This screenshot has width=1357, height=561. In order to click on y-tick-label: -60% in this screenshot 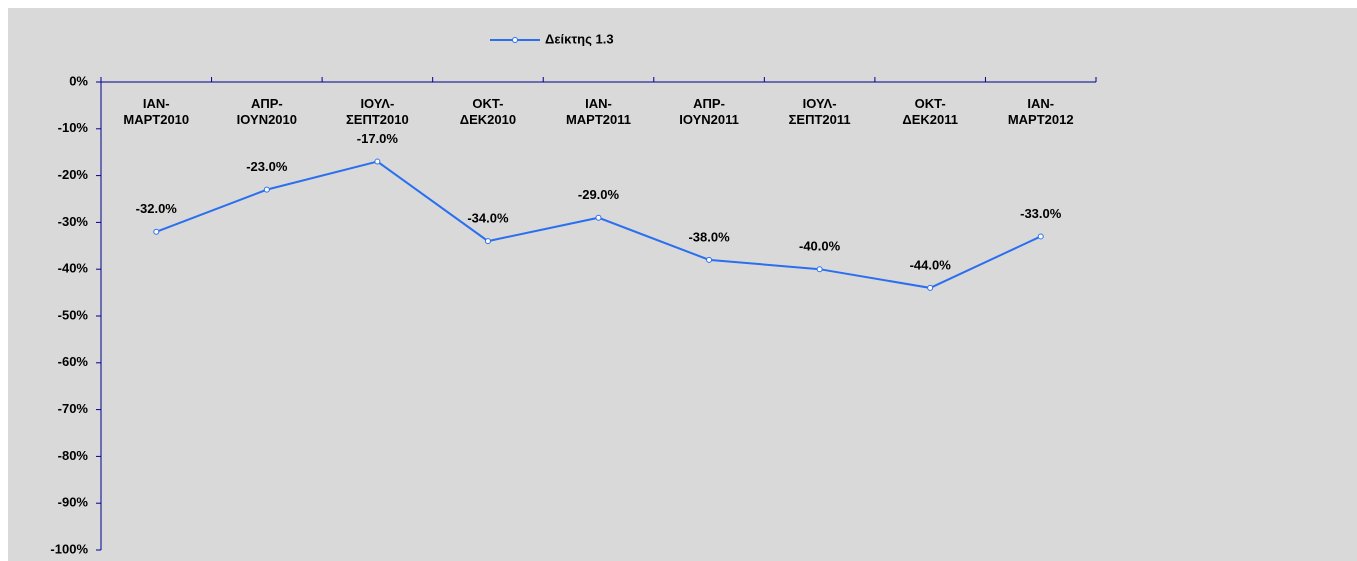, I will do `click(73, 361)`.